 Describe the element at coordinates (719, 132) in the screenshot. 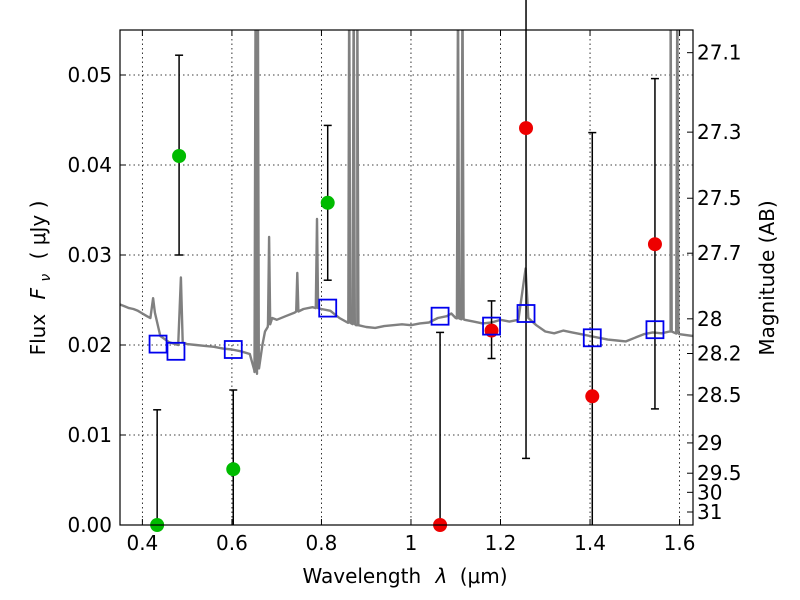

I see `mag-tick-label: 27.3` at that location.